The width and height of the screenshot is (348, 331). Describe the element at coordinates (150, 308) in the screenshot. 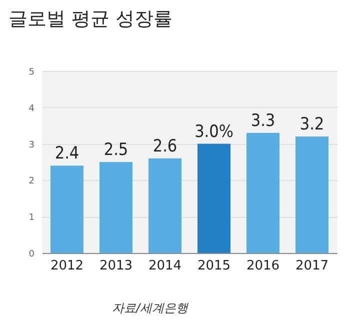

I see `text: 자료/세계은행` at that location.